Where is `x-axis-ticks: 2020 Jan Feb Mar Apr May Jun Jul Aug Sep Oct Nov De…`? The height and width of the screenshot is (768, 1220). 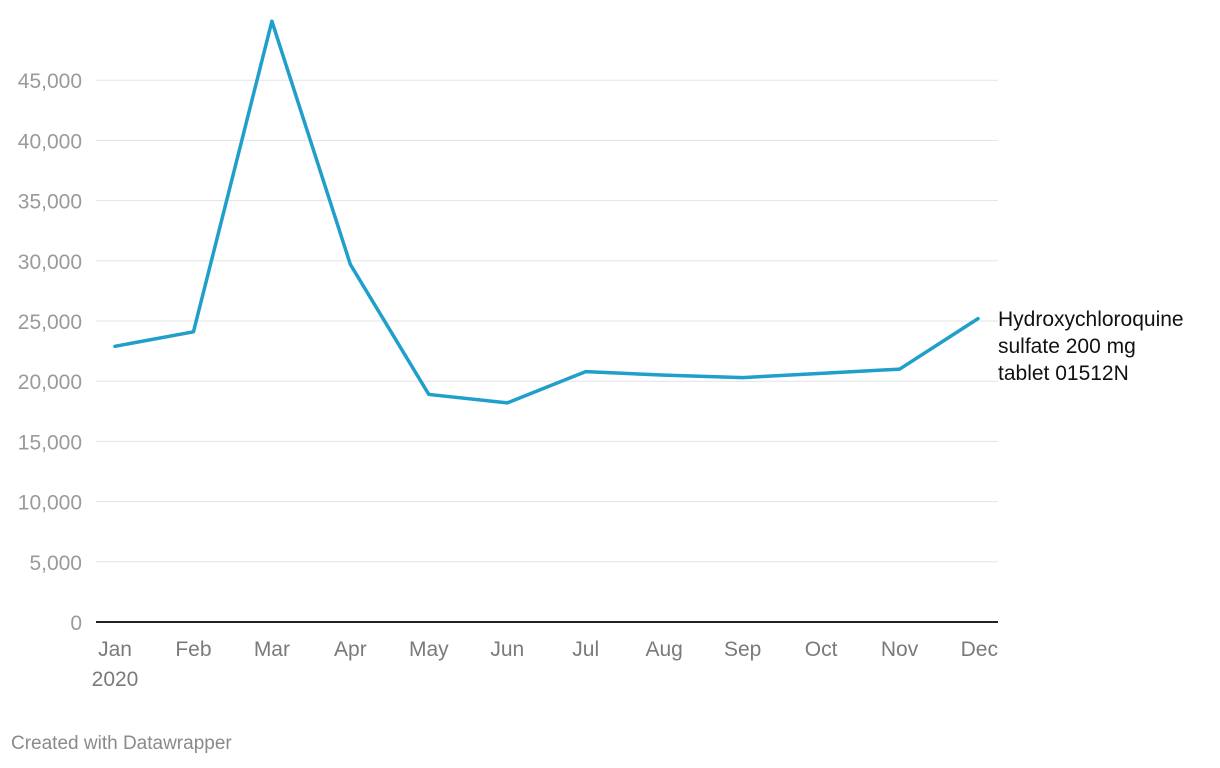 x-axis-ticks: 2020 Jan Feb Mar Apr May Jun Jul Aug Sep Oct Nov De… is located at coordinates (545, 664).